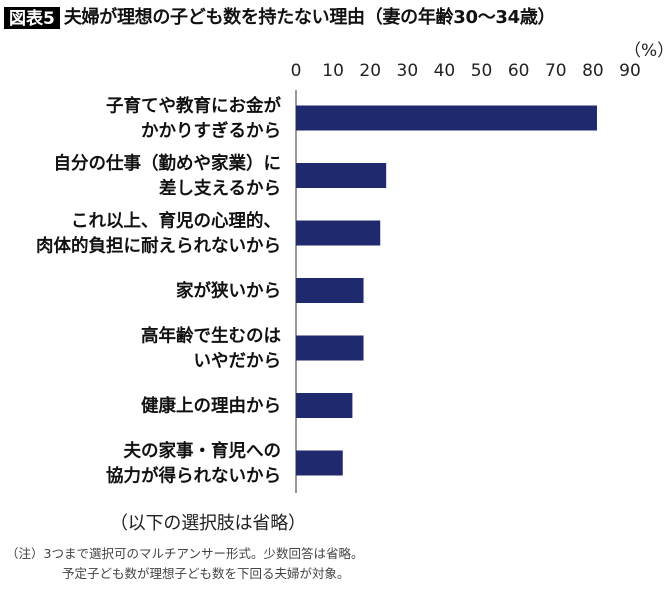 The height and width of the screenshot is (594, 670). I want to click on category-label: かかりすぎるから, so click(211, 131).